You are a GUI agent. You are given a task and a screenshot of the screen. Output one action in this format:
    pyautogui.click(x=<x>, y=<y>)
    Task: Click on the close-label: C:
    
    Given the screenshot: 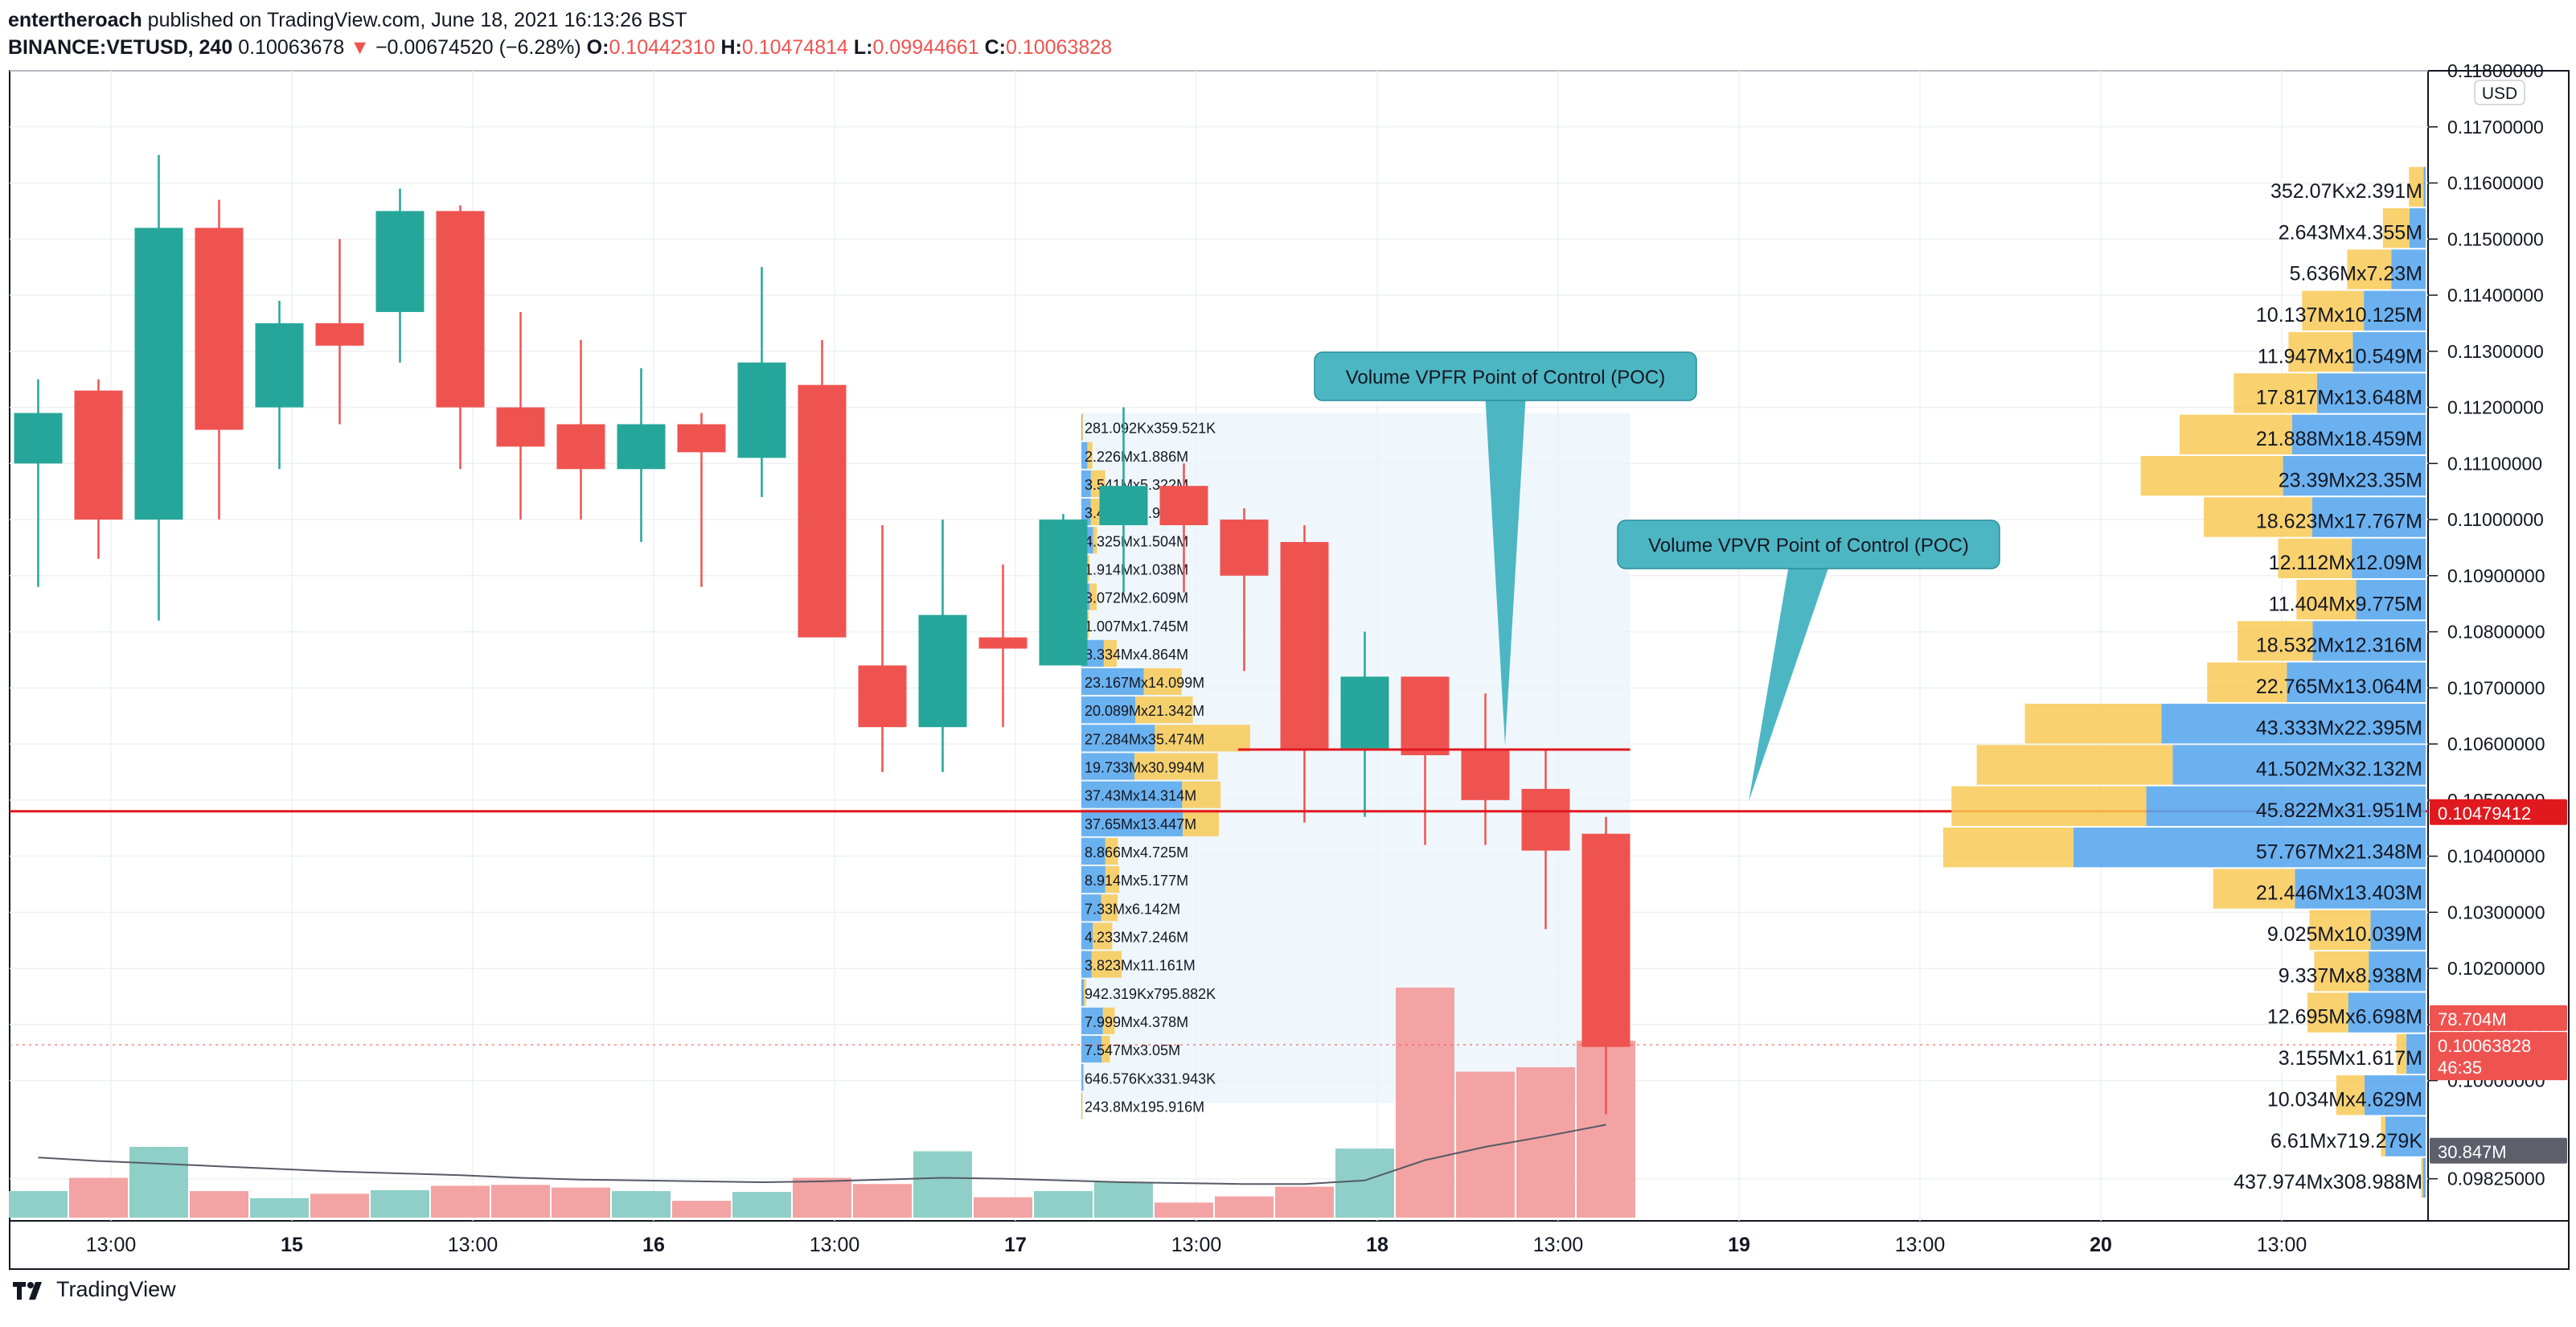 What is the action you would take?
    pyautogui.click(x=995, y=47)
    